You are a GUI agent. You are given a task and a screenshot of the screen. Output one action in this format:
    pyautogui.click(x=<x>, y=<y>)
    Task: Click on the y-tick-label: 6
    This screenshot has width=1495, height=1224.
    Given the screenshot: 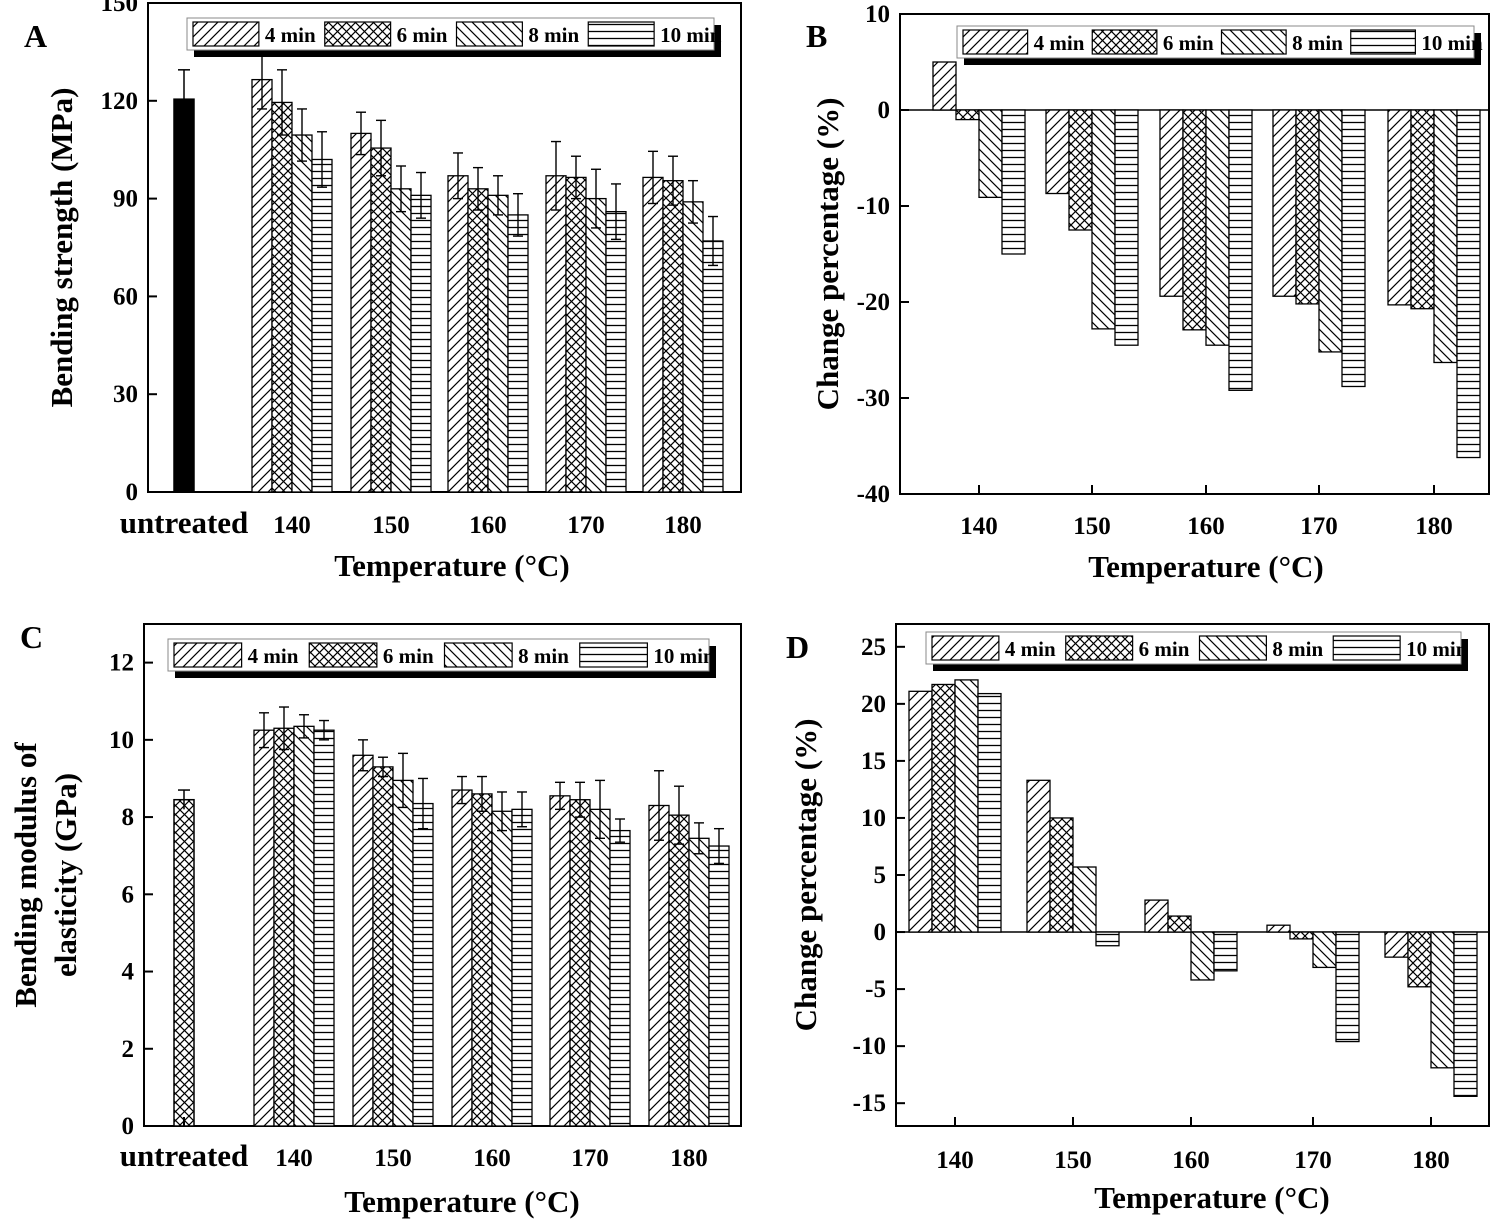 What is the action you would take?
    pyautogui.click(x=128, y=894)
    